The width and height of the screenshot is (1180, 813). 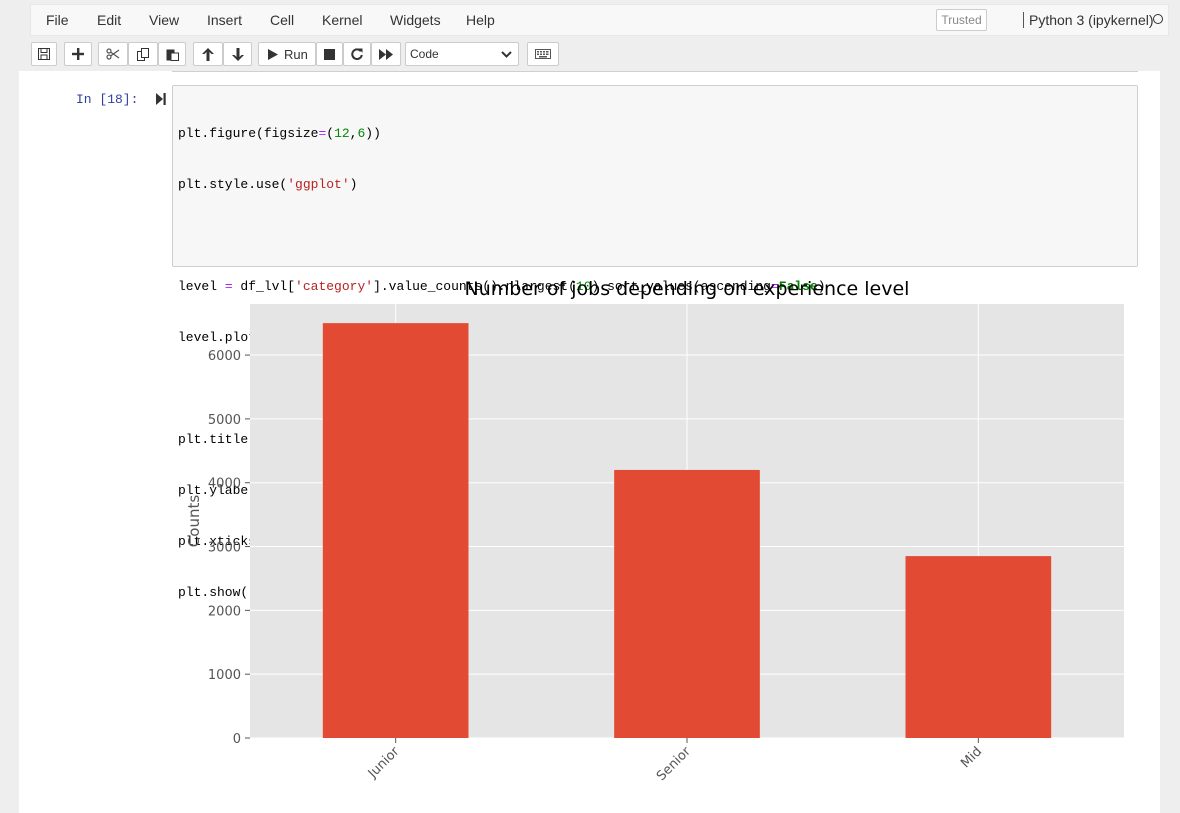 What do you see at coordinates (978, 647) in the screenshot?
I see `bar-mid` at bounding box center [978, 647].